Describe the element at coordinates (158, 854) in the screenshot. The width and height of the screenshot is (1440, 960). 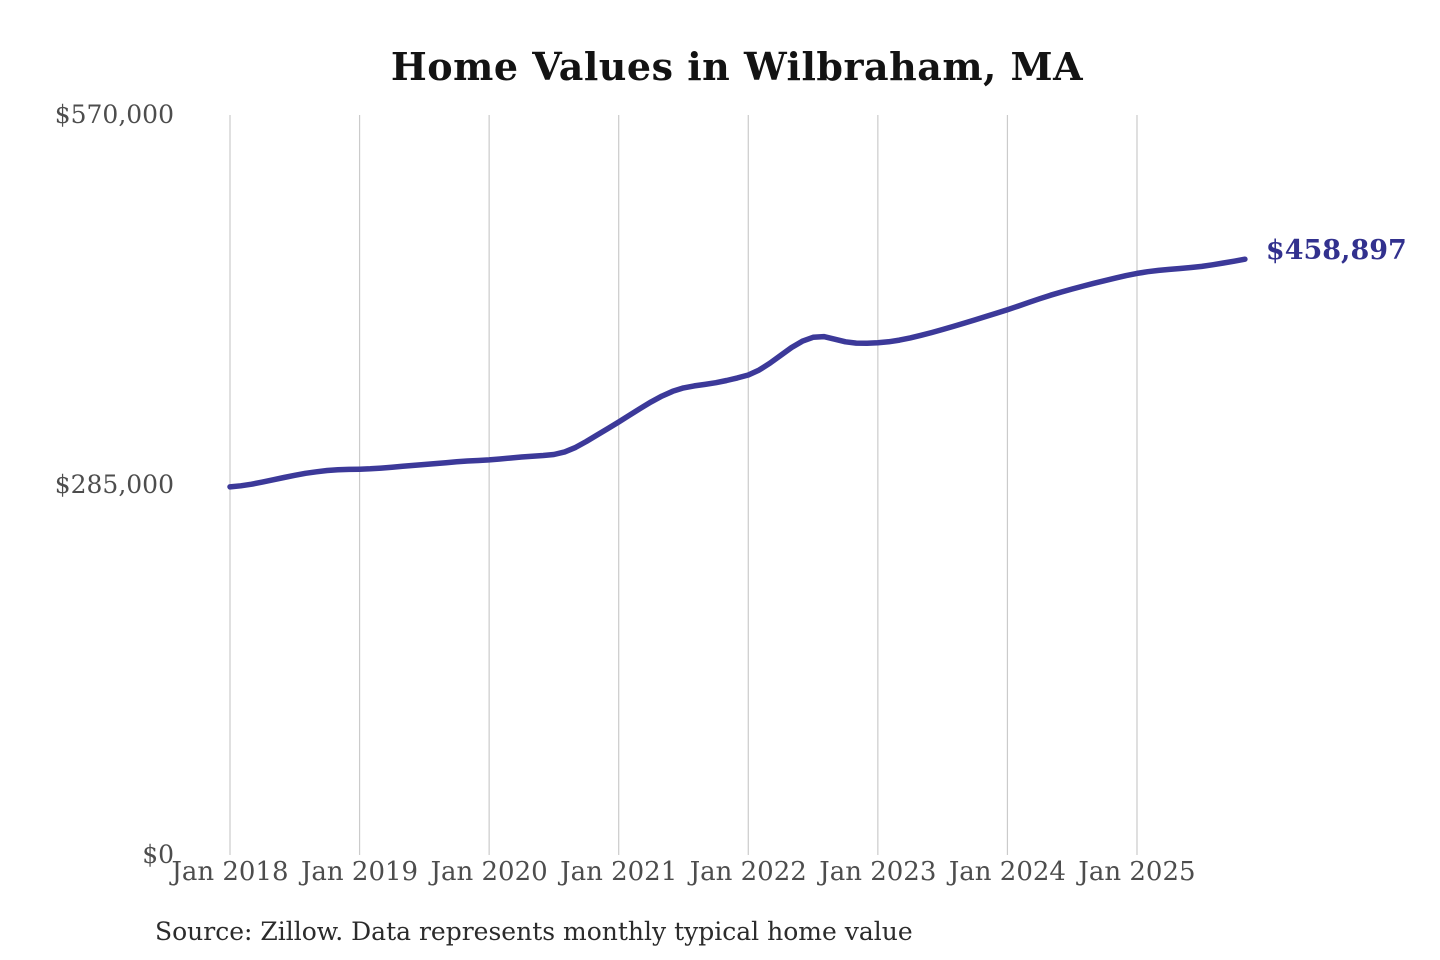
I see `y-axis-tick-0: $0` at that location.